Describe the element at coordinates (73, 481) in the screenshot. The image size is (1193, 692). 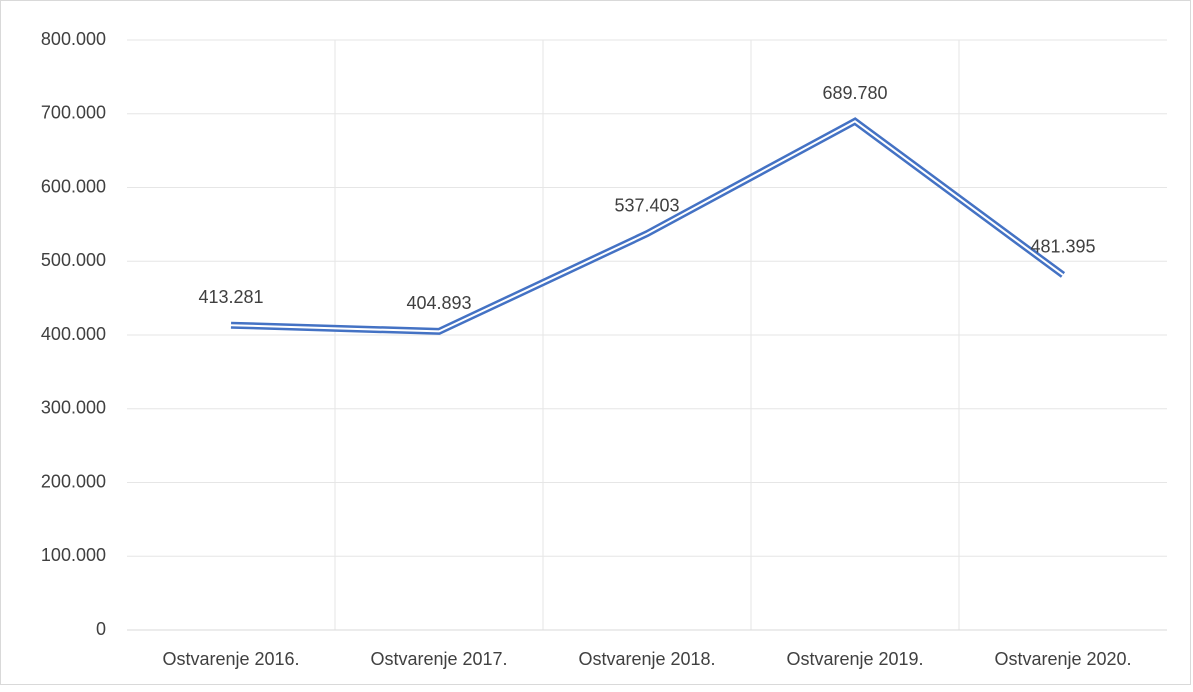
I see `y-tick-label: 200.000` at that location.